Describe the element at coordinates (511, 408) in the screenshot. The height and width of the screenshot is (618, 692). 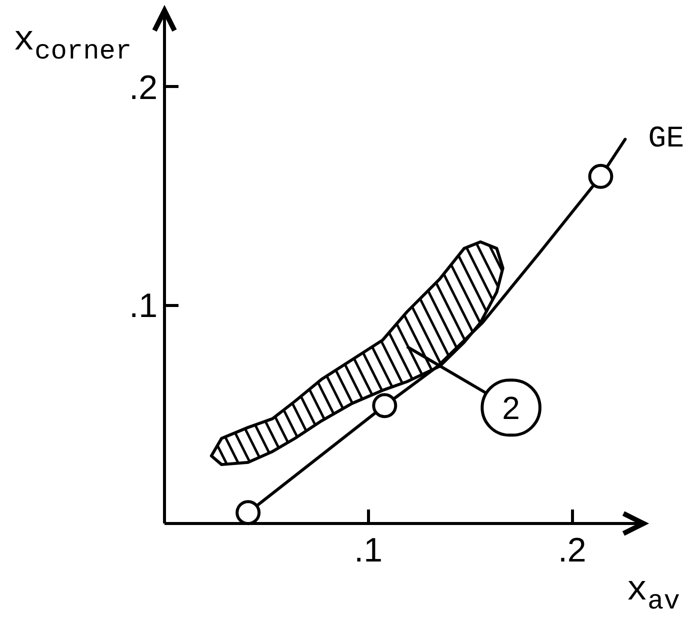
I see `legend-label: 2` at that location.